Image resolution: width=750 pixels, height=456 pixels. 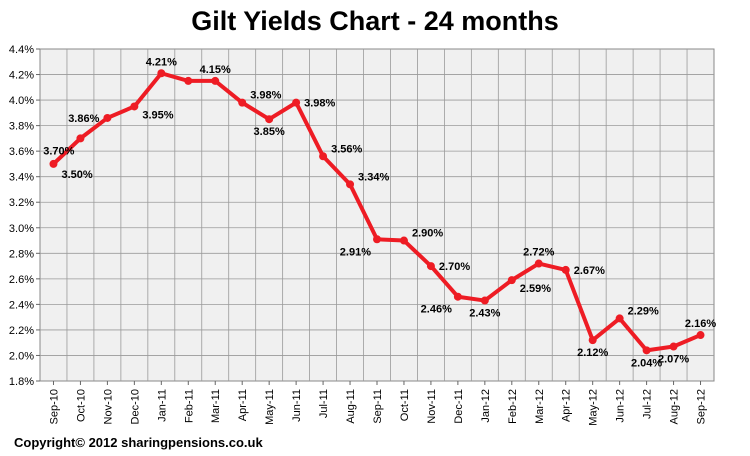 I want to click on data-label: 2.70%, so click(x=454, y=267).